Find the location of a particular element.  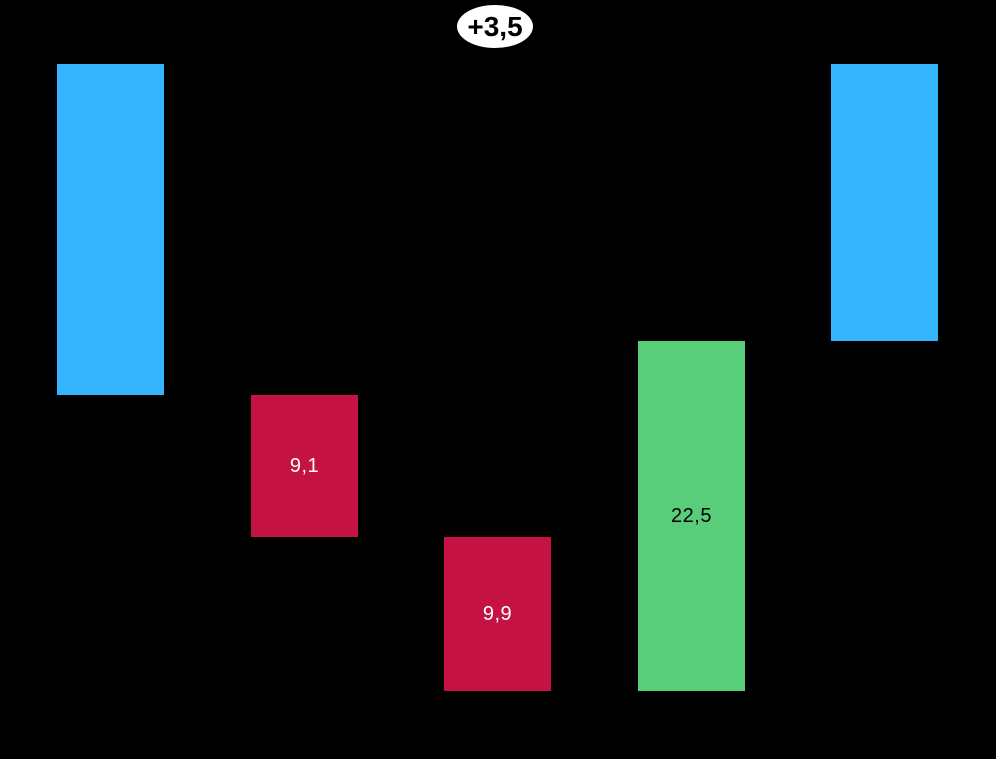

bar-value-label: 22,5 is located at coordinates (691, 515).